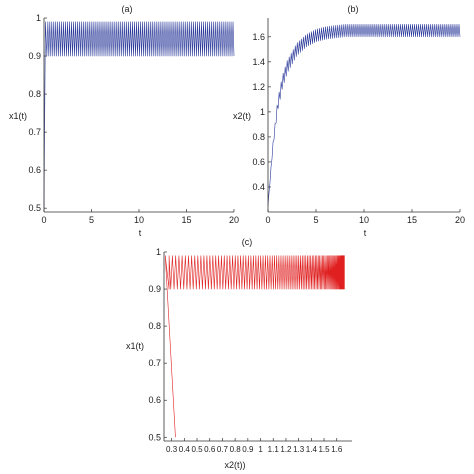 The image size is (474, 474). I want to click on b-y-tick-label: 1.2, so click(258, 87).